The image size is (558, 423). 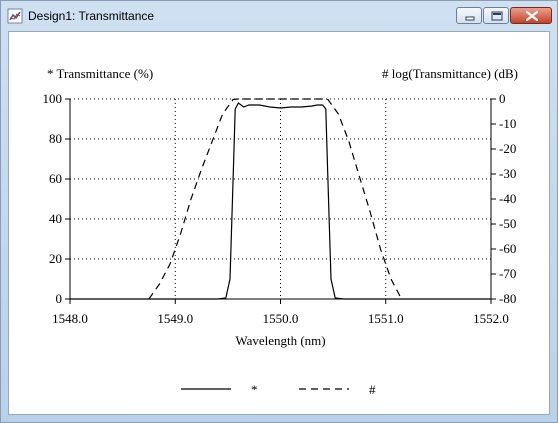 What do you see at coordinates (281, 318) in the screenshot?
I see `x-tick-label: 1550.0` at bounding box center [281, 318].